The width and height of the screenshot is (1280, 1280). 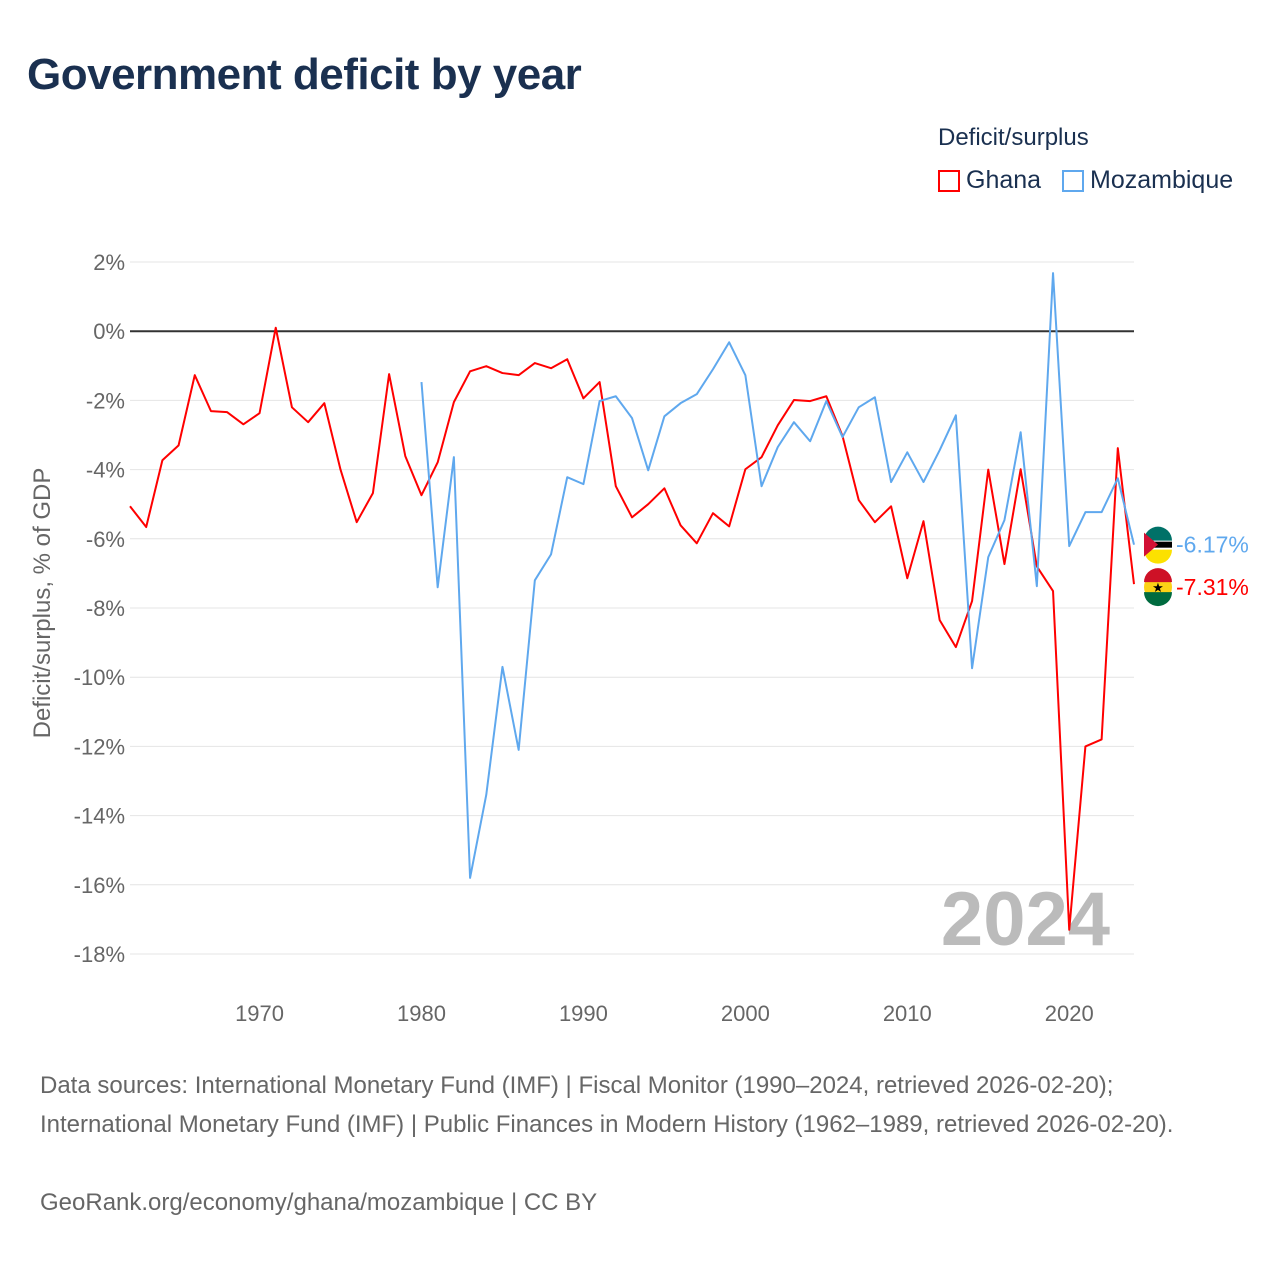 What do you see at coordinates (1025, 919) in the screenshot?
I see `year-watermark: 2024` at bounding box center [1025, 919].